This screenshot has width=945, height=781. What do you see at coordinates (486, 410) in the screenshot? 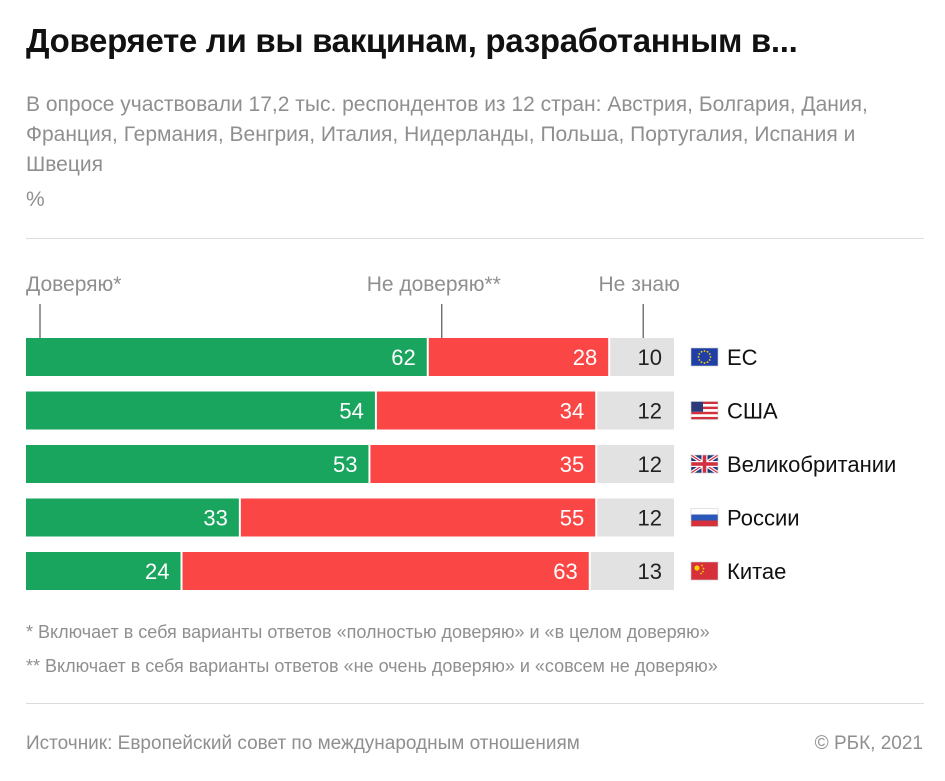
I see `bar-usa-distrust` at bounding box center [486, 410].